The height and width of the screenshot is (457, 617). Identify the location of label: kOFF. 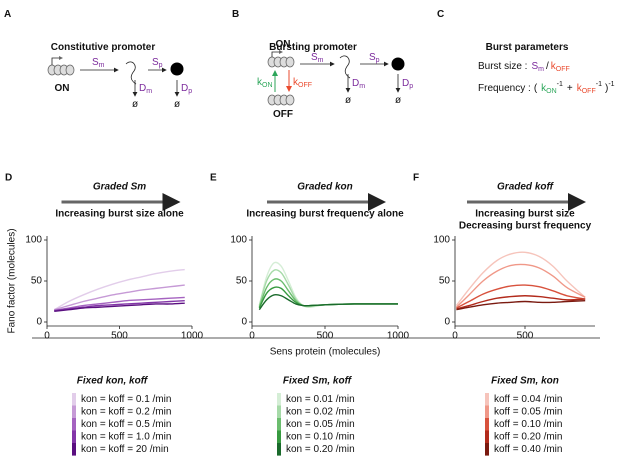
(302, 83).